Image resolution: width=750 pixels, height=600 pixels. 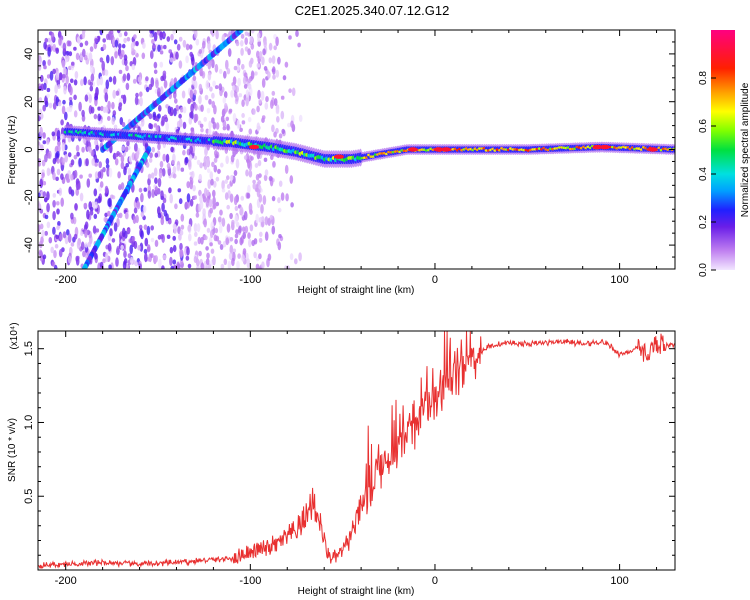 I want to click on spectrogram-y-axis-label: Frequency (Hz), so click(x=12, y=150).